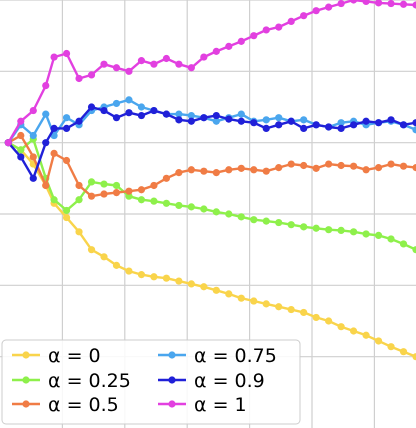 The image size is (416, 428). Describe the element at coordinates (65, 405) in the screenshot. I see `legend-entry: α = 0.5` at that location.